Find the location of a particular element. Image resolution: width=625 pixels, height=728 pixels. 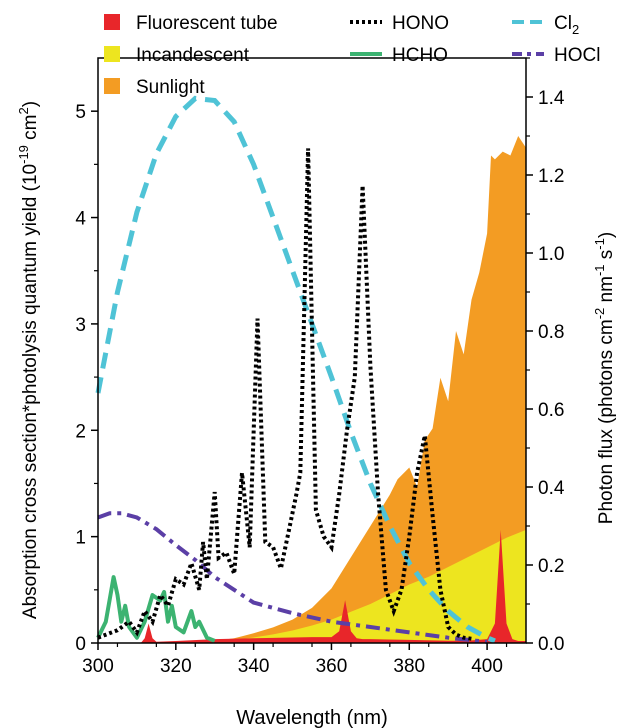

x-axis-label: Wavelength (nm) is located at coordinates (312, 717).